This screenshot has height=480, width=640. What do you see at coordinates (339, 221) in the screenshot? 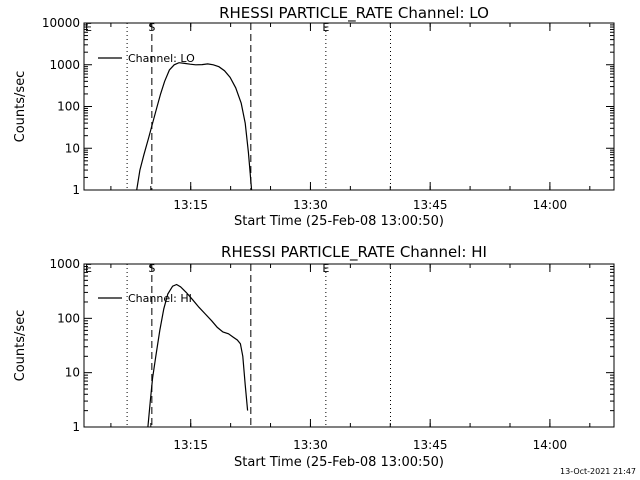
I see `lo-x-axis-label: Start Time (25-Feb-08 13:00:50)` at bounding box center [339, 221].